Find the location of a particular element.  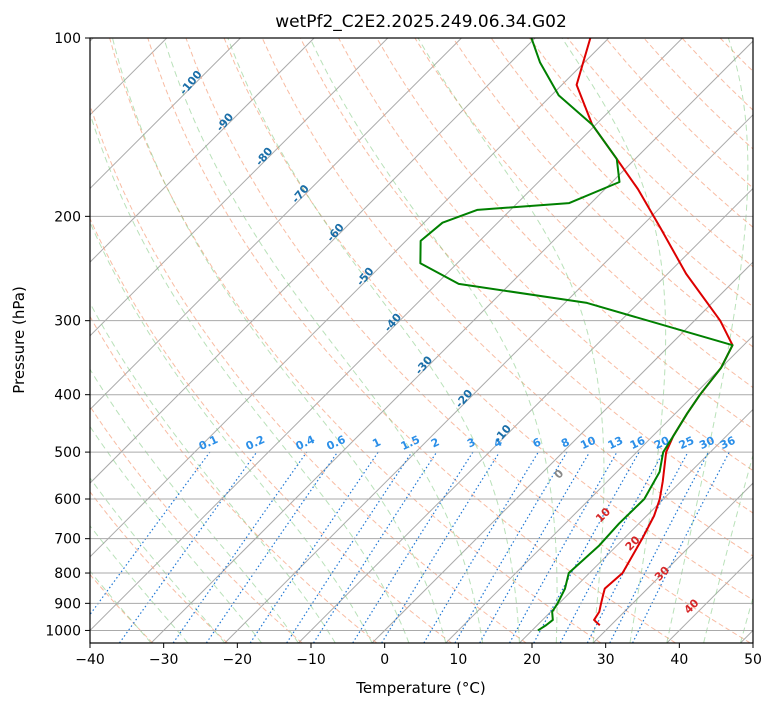

mixing-ratio-label: 25 is located at coordinates (686, 443).